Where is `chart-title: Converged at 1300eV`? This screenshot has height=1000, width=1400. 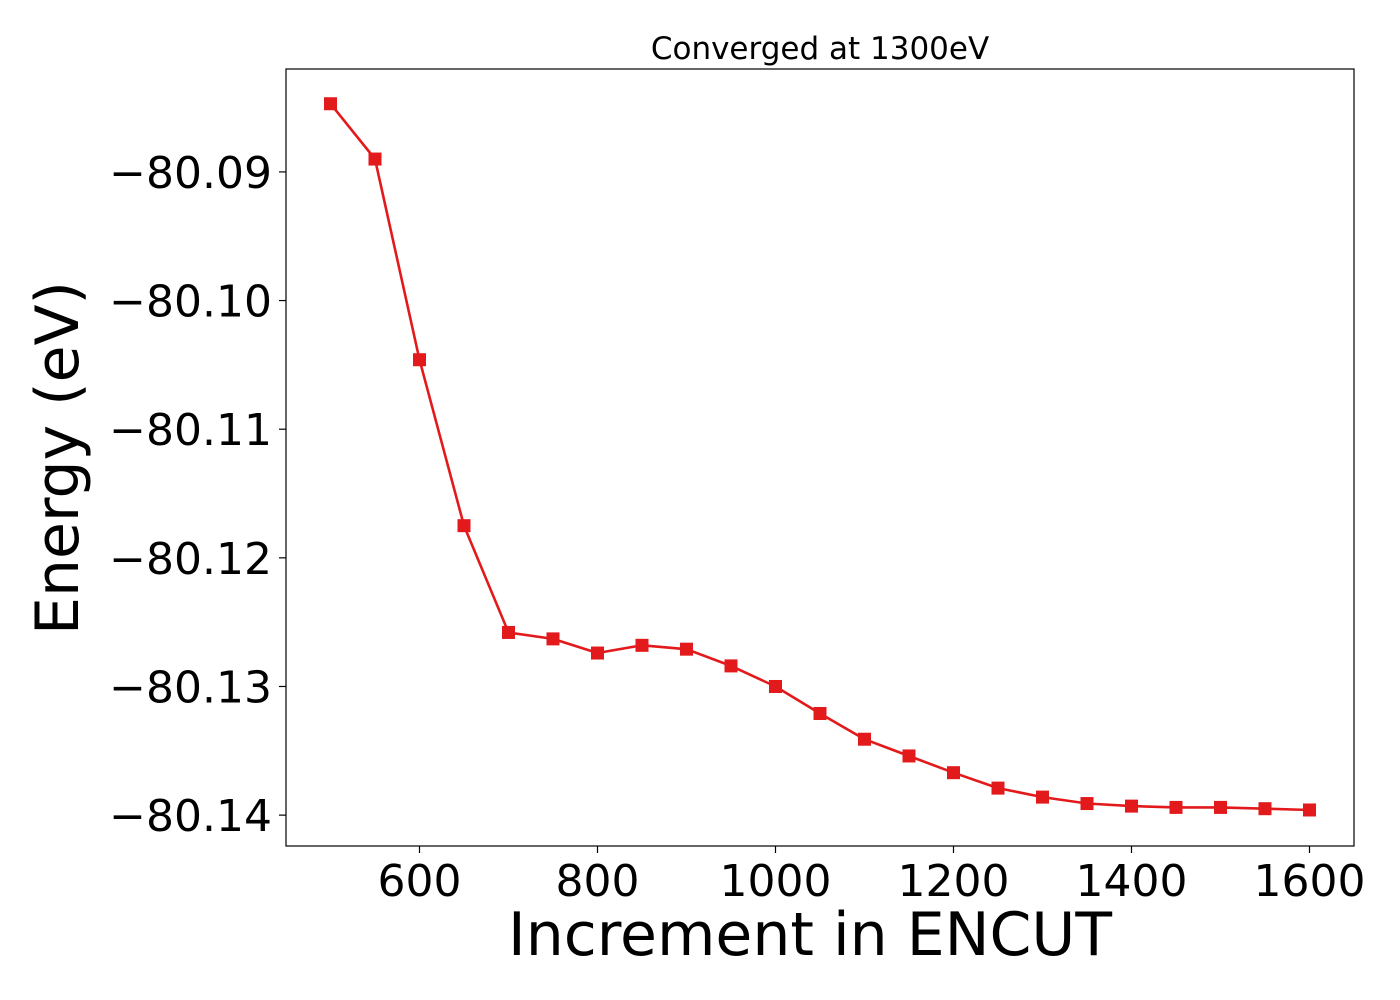
chart-title: Converged at 1300eV is located at coordinates (820, 49).